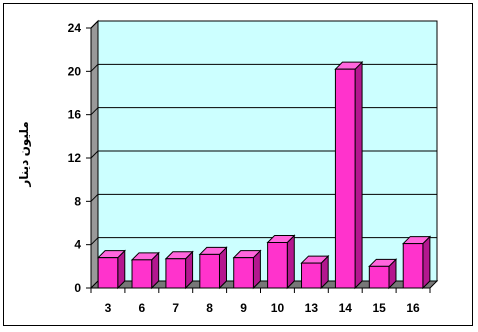 The height and width of the screenshot is (332, 478). What do you see at coordinates (312, 308) in the screenshot?
I see `x-tick-label: 13` at bounding box center [312, 308].